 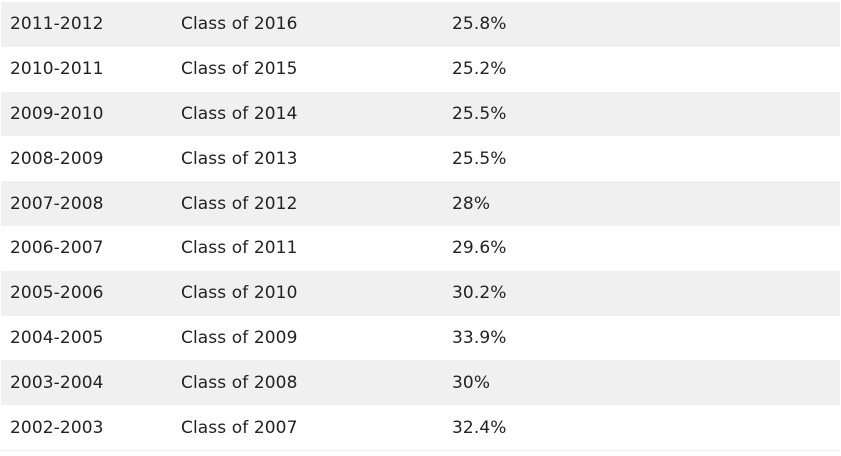 I want to click on school-year-cell: 2007-2008, so click(x=57, y=203).